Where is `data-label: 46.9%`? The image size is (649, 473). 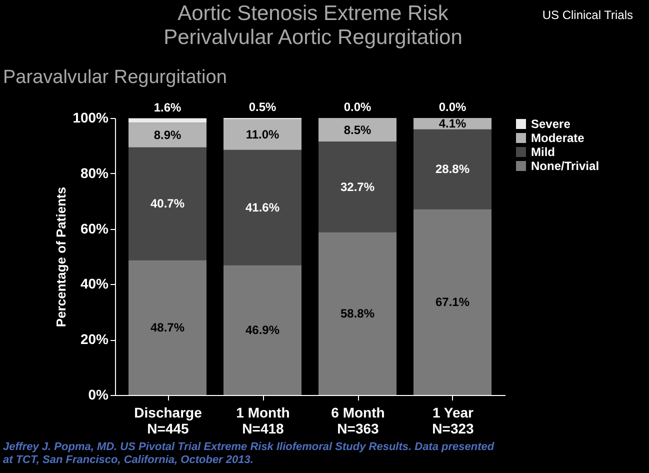 data-label: 46.9% is located at coordinates (262, 330).